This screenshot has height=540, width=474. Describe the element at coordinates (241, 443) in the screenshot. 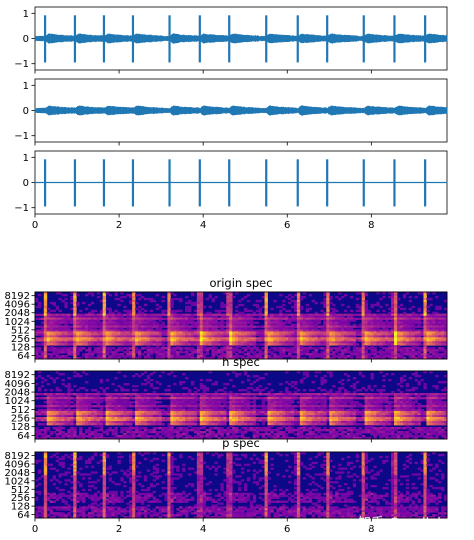

I see `chart-title: p spec` at that location.